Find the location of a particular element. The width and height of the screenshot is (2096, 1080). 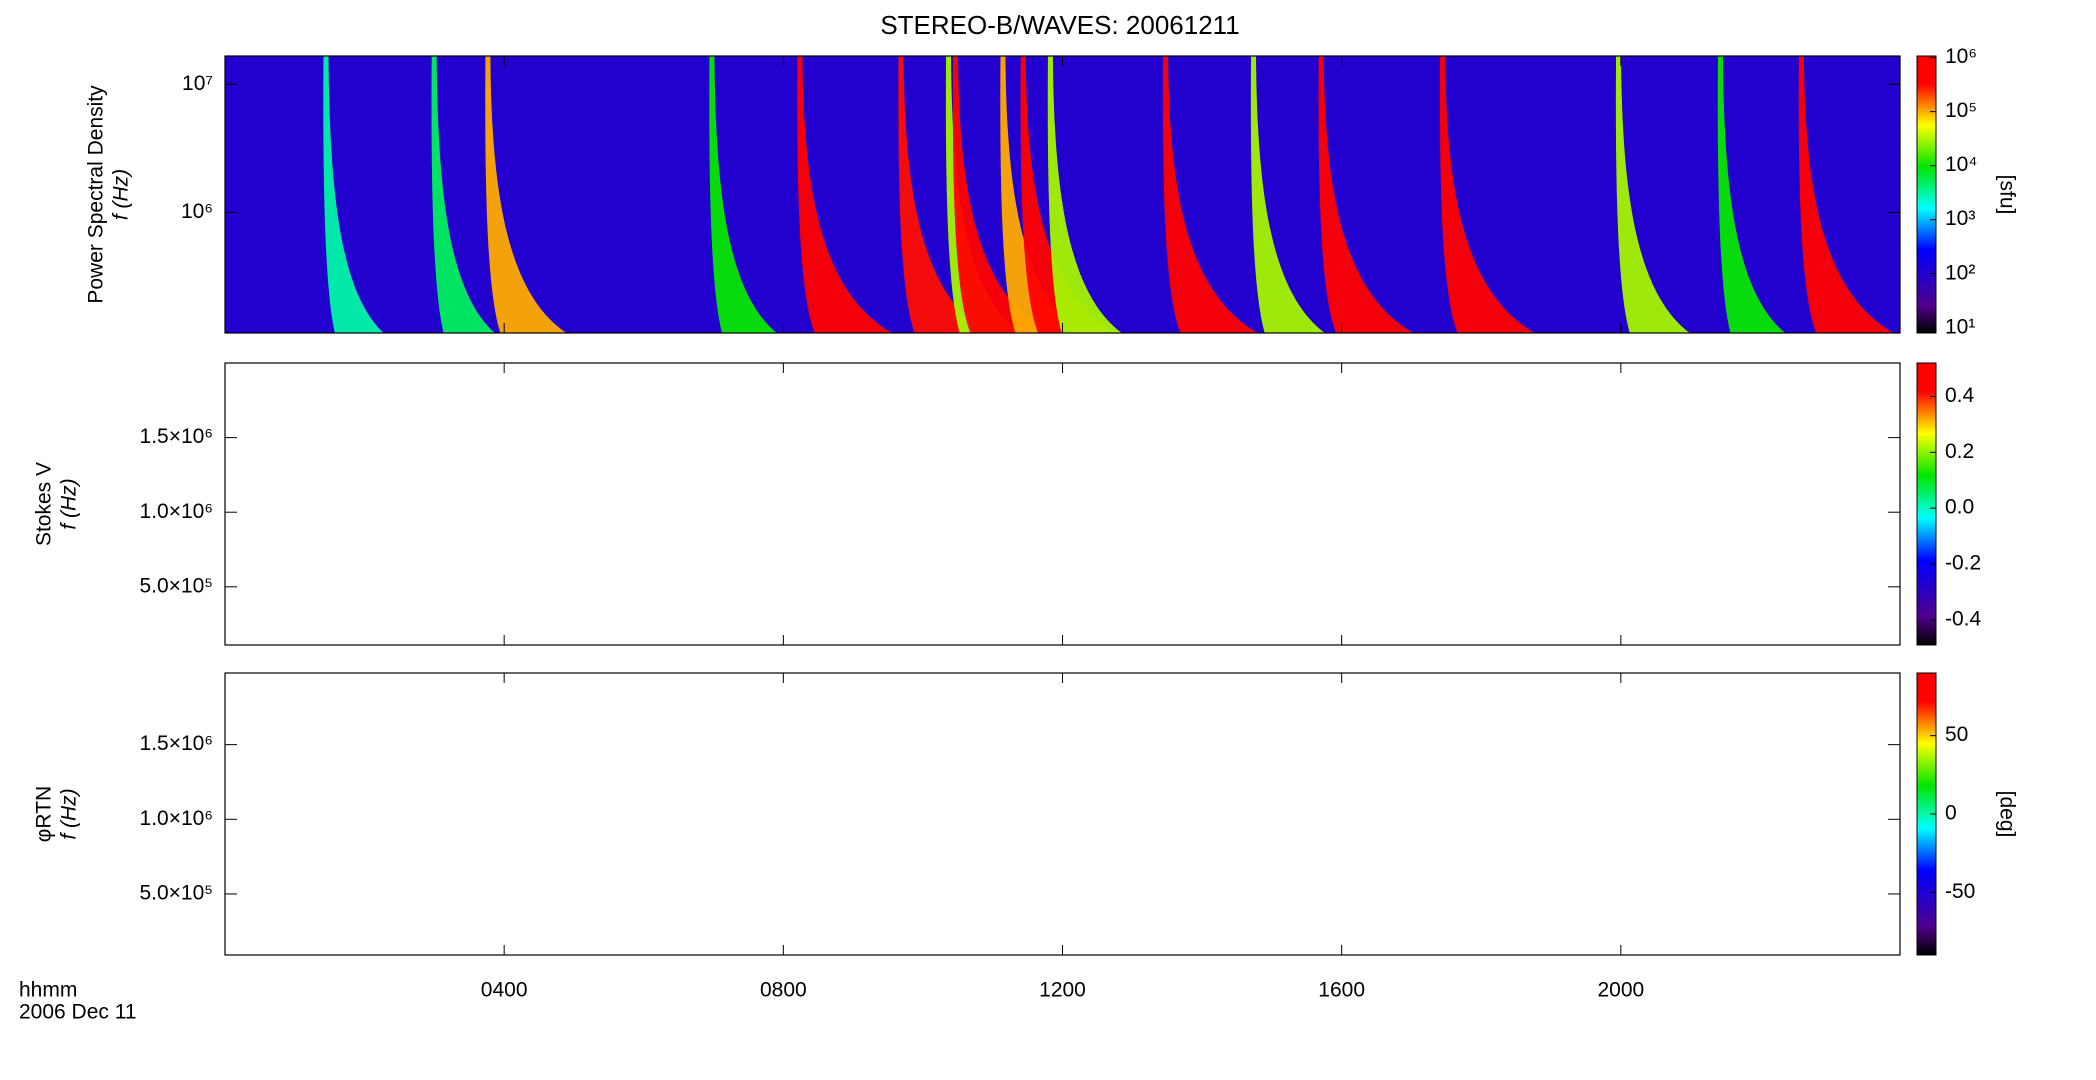

x-tick-label: 0800 is located at coordinates (783, 990).